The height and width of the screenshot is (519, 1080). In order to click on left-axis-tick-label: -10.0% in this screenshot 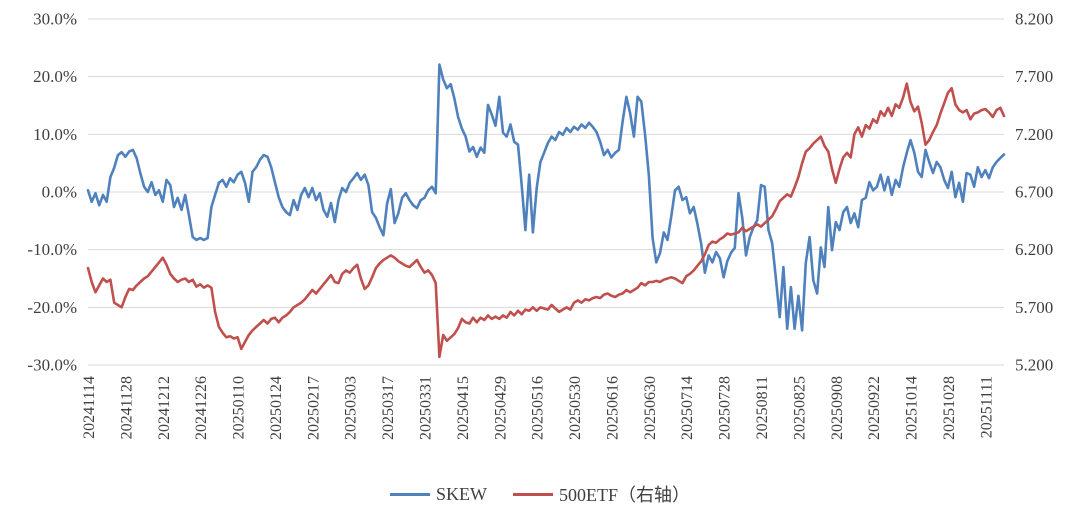, I will do `click(52, 249)`.